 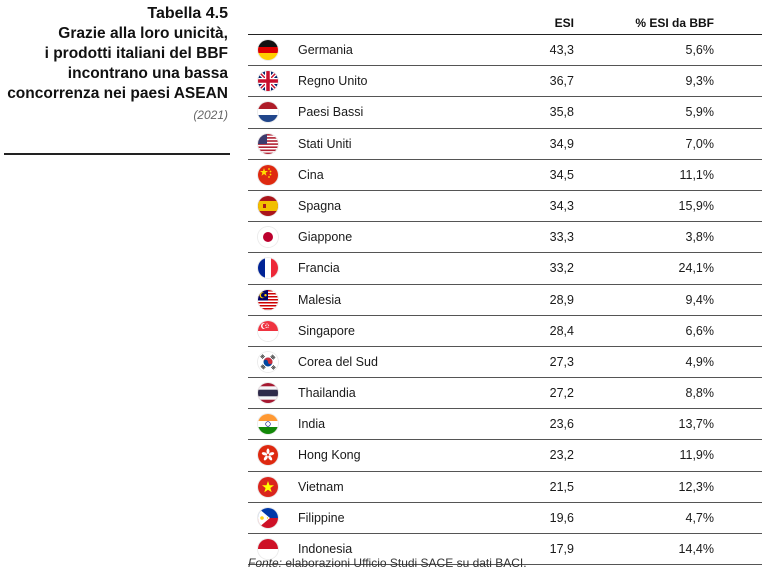 I want to click on indonesia-flag-icon, so click(x=268, y=549).